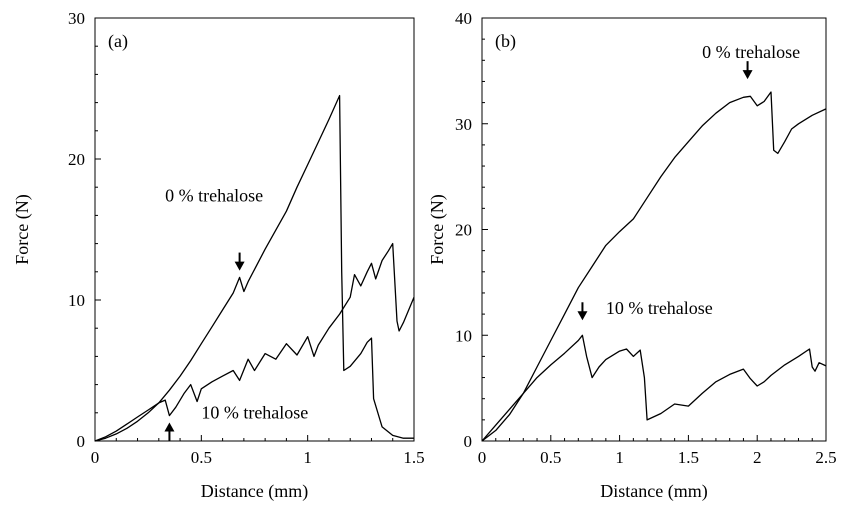  Describe the element at coordinates (505, 41) in the screenshot. I see `panel-label: (b)` at that location.